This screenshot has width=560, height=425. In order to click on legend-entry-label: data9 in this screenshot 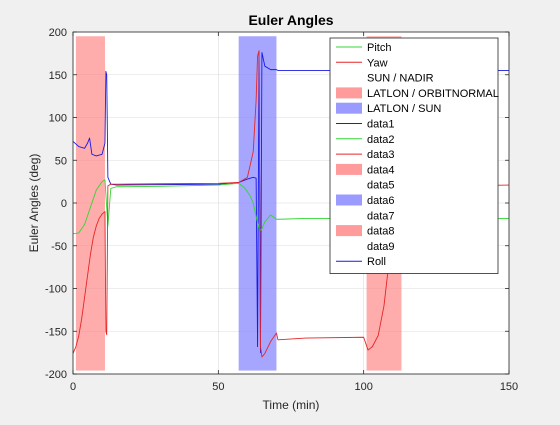, I will do `click(381, 247)`.